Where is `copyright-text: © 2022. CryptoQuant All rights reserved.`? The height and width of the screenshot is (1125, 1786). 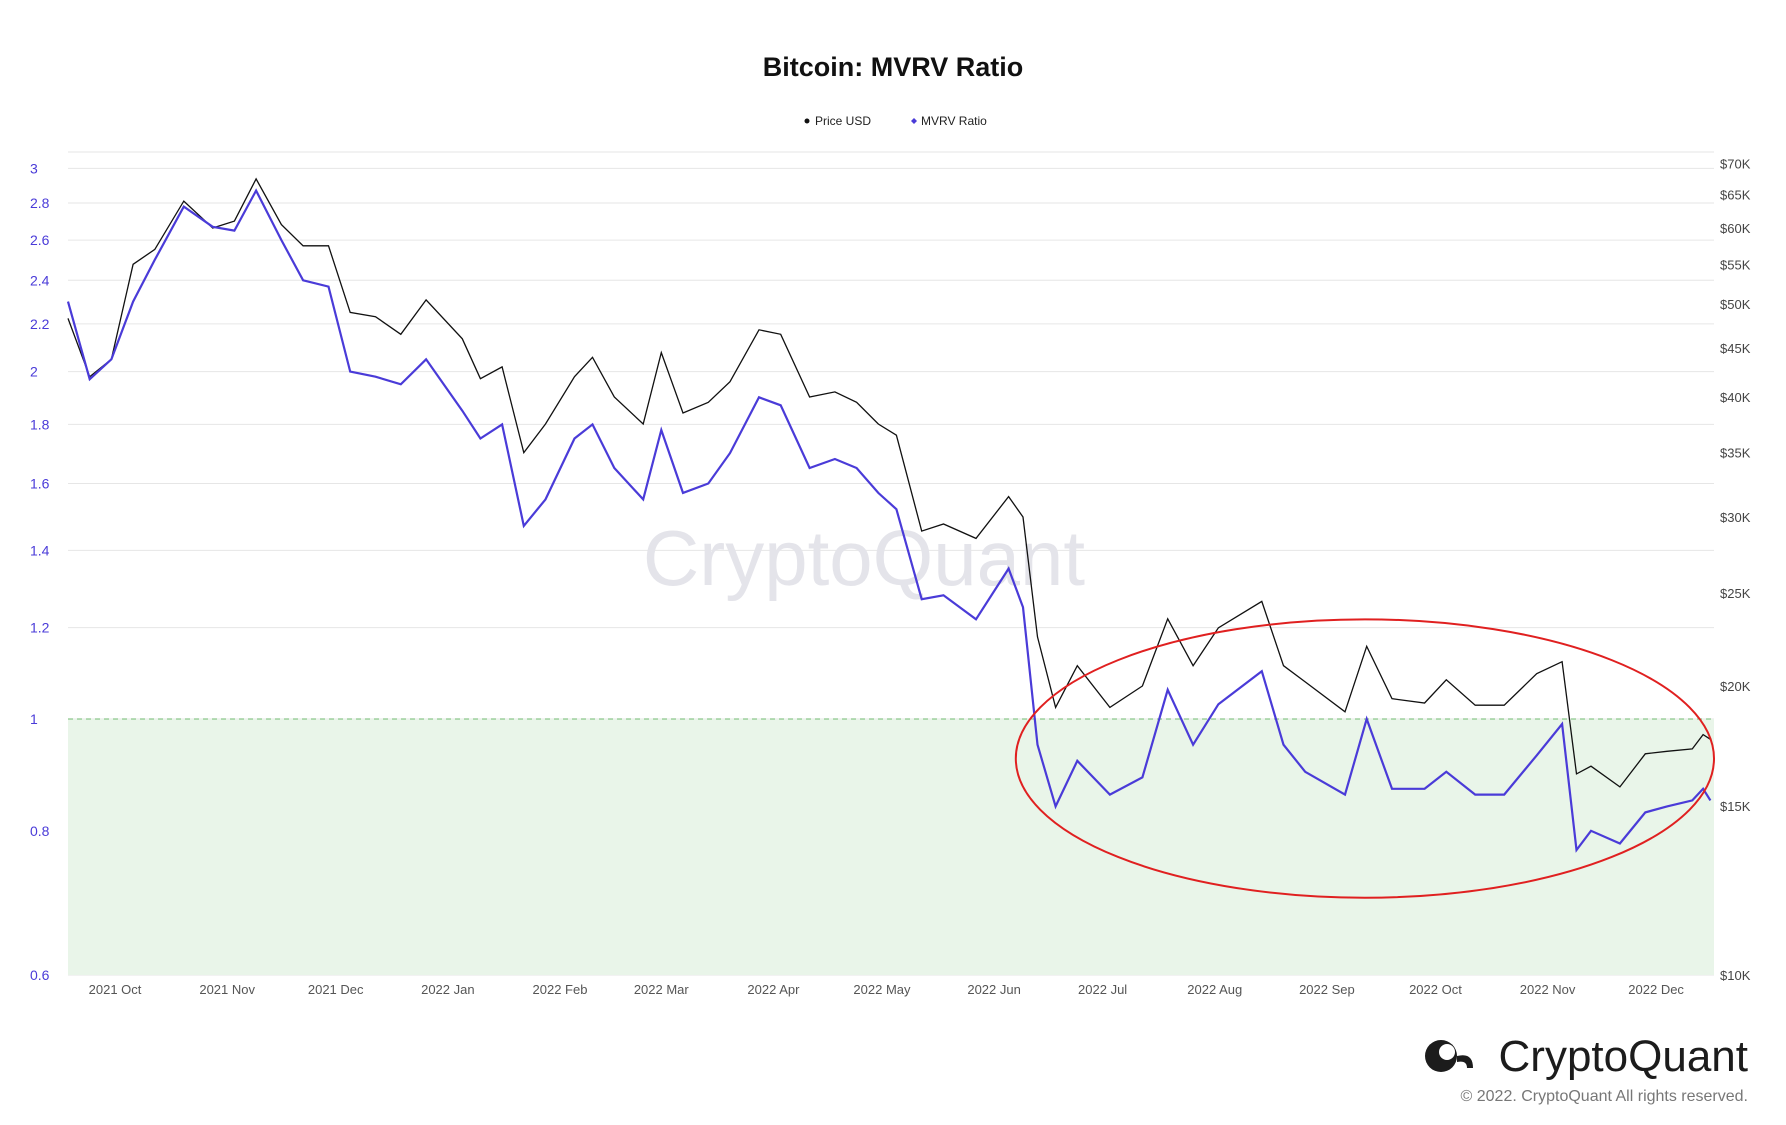
copyright-text: © 2022. CryptoQuant All rights reserved. is located at coordinates (1604, 1096).